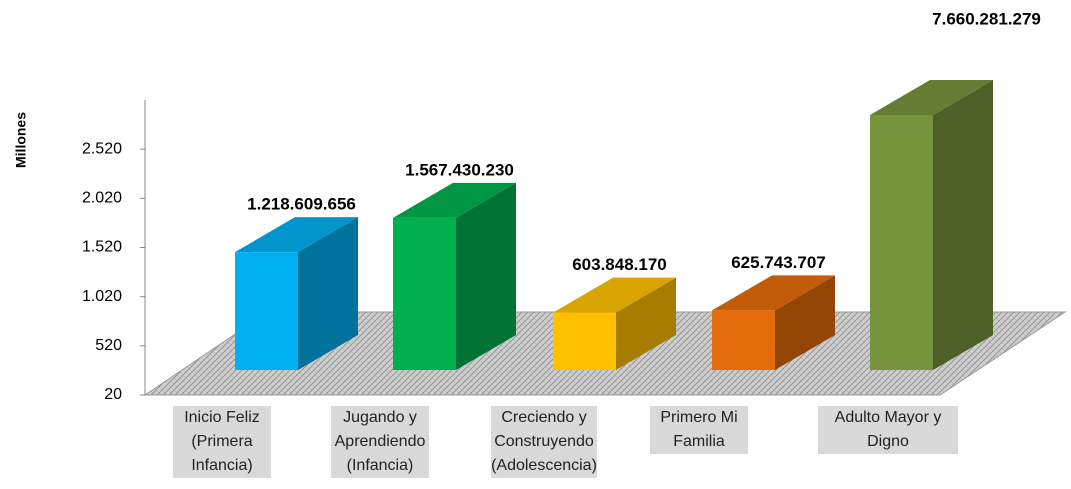 The width and height of the screenshot is (1071, 489). I want to click on category-line: Creciendo y, so click(544, 417).